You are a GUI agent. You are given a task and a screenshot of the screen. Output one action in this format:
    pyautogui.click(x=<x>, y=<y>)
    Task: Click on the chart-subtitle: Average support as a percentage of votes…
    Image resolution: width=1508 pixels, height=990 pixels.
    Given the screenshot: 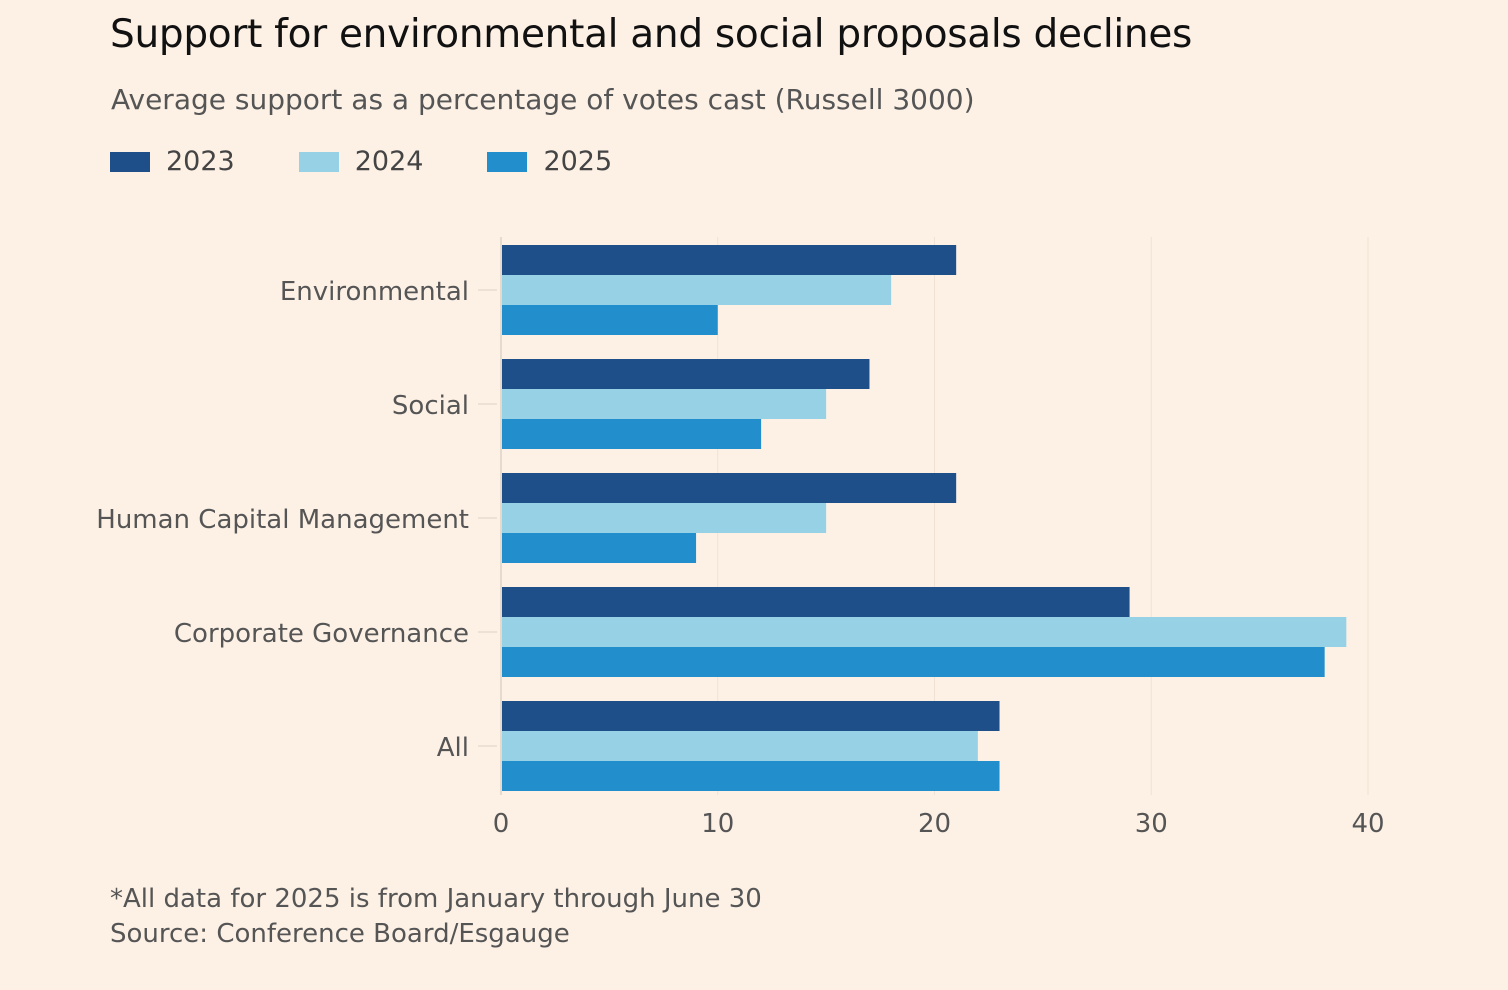 What is the action you would take?
    pyautogui.click(x=543, y=99)
    